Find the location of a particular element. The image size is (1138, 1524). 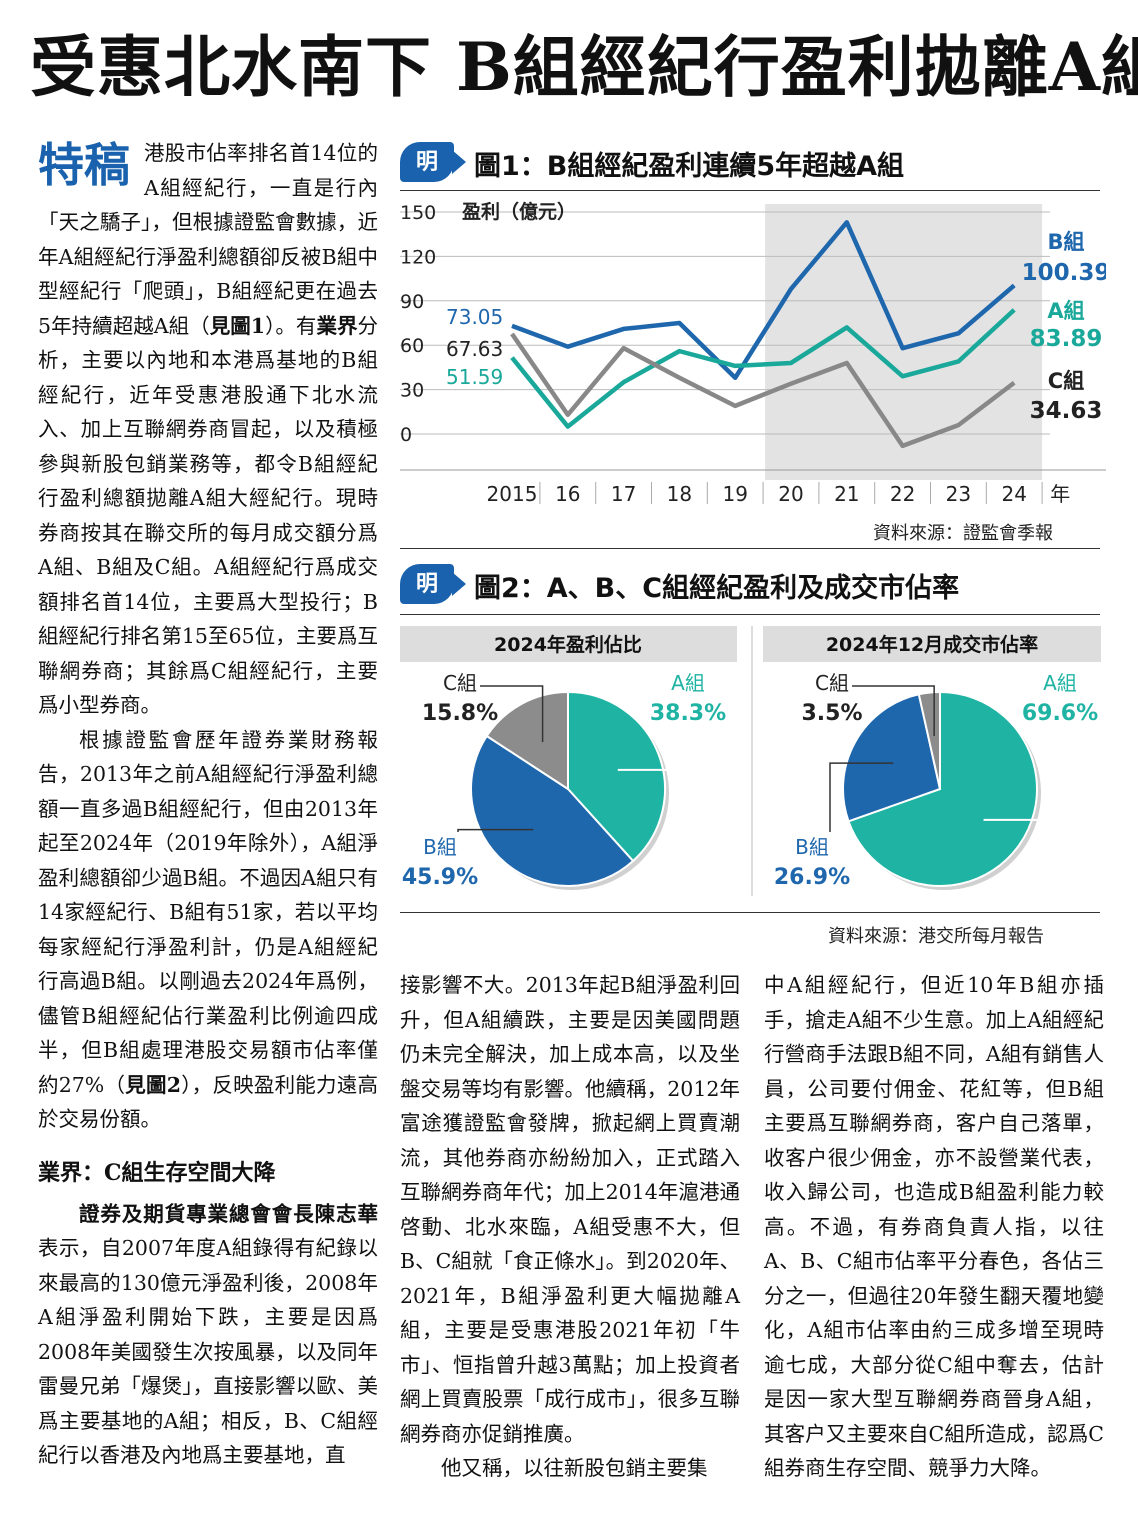

headline: 受惠北水南下 B組經紀行盈利拋離A組 is located at coordinates (584, 67).